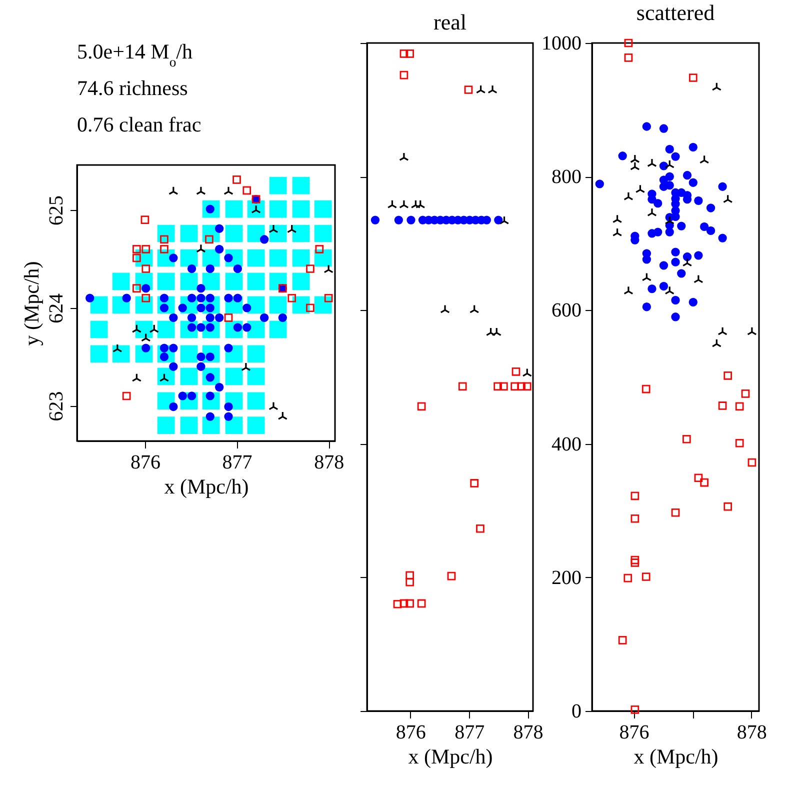  Describe the element at coordinates (562, 43) in the screenshot. I see `y-tick-label: 1000` at that location.